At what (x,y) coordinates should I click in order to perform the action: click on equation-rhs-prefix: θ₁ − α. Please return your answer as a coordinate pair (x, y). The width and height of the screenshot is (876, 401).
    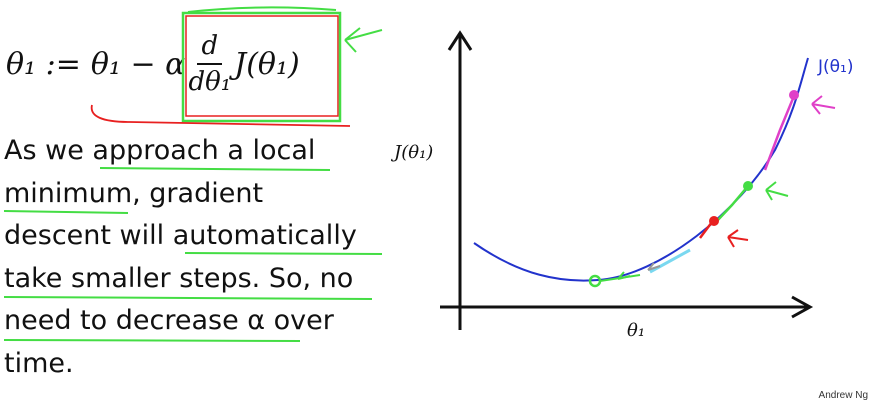
    Looking at the image, I should click on (138, 64).